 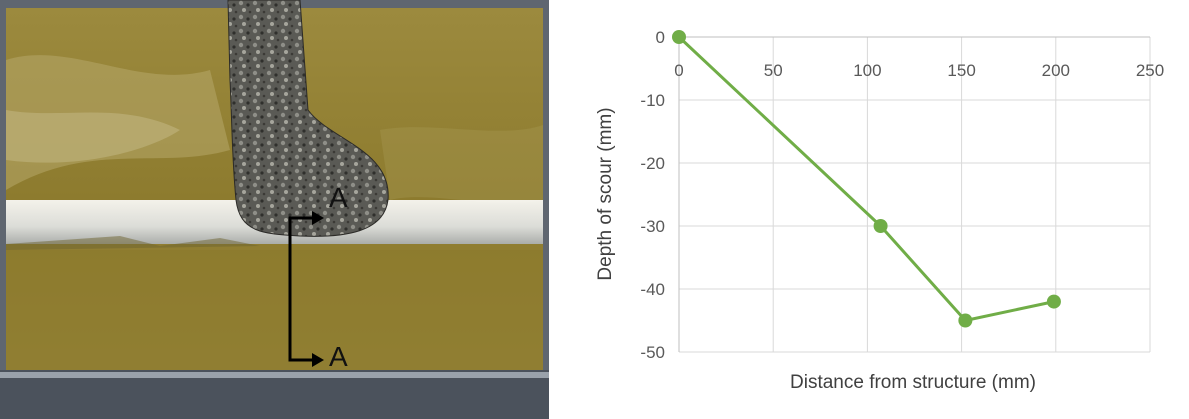 I want to click on rock-structure, so click(x=308, y=118).